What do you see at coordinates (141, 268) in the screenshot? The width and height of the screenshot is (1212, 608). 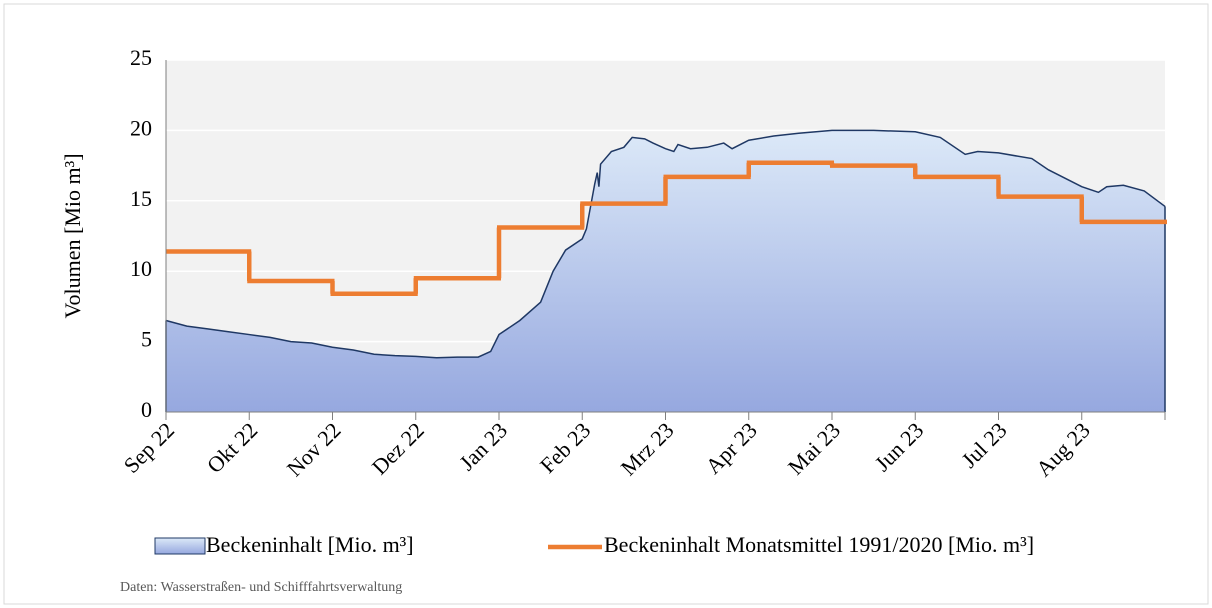 I see `y-tick-label: 10` at bounding box center [141, 268].